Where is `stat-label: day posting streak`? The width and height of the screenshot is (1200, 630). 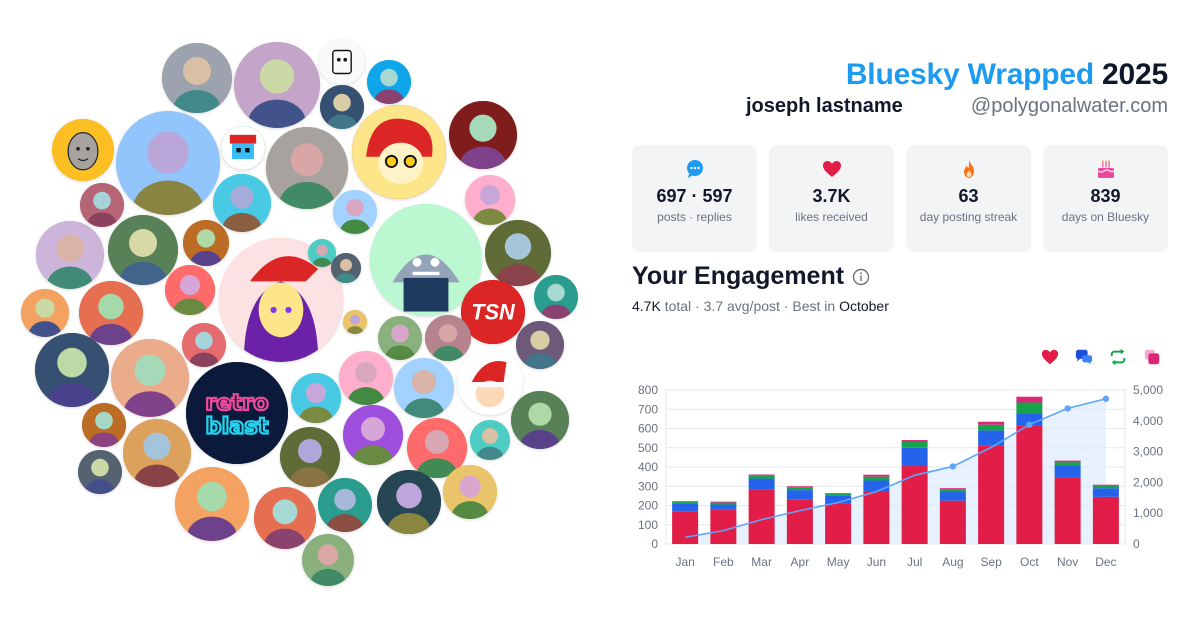 stat-label: day posting streak is located at coordinates (968, 217).